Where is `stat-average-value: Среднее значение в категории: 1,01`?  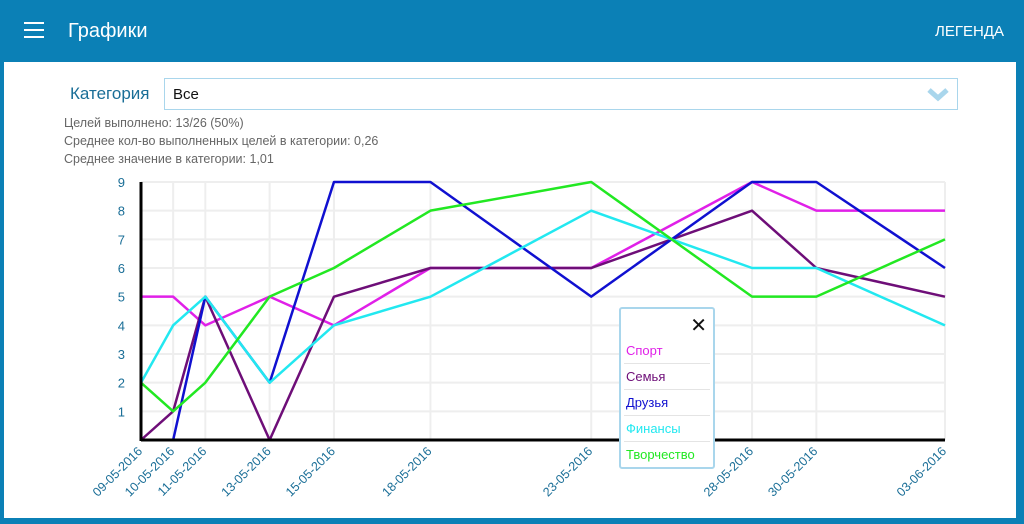 stat-average-value: Среднее значение в категории: 1,01 is located at coordinates (169, 159).